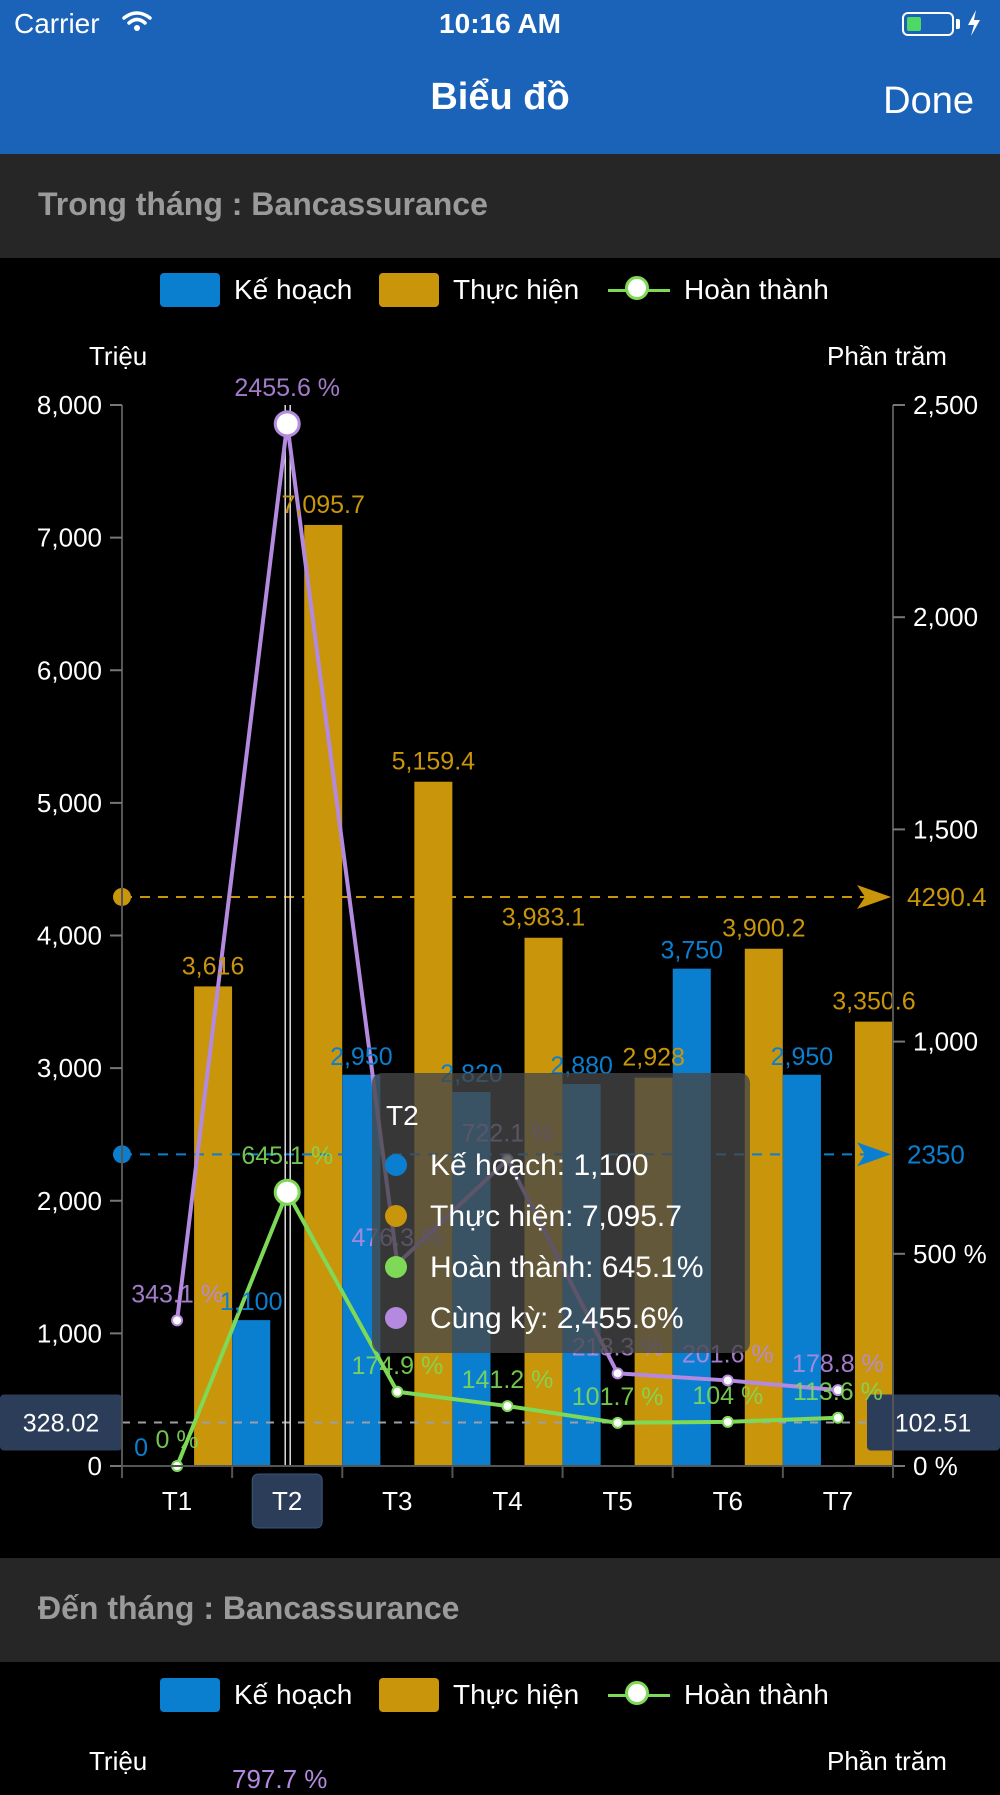 Image resolution: width=1000 pixels, height=1795 pixels. I want to click on bar-actual-label: 3,350.6, so click(873, 1002).